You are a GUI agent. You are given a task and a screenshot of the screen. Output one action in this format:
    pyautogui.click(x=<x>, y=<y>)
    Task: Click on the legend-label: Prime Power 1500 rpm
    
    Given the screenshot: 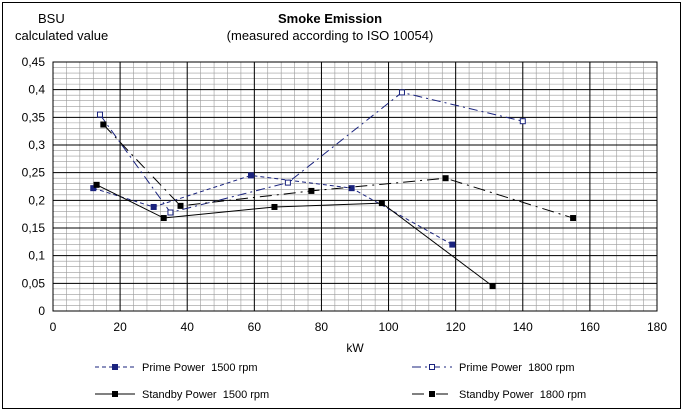 What is the action you would take?
    pyautogui.click(x=200, y=368)
    